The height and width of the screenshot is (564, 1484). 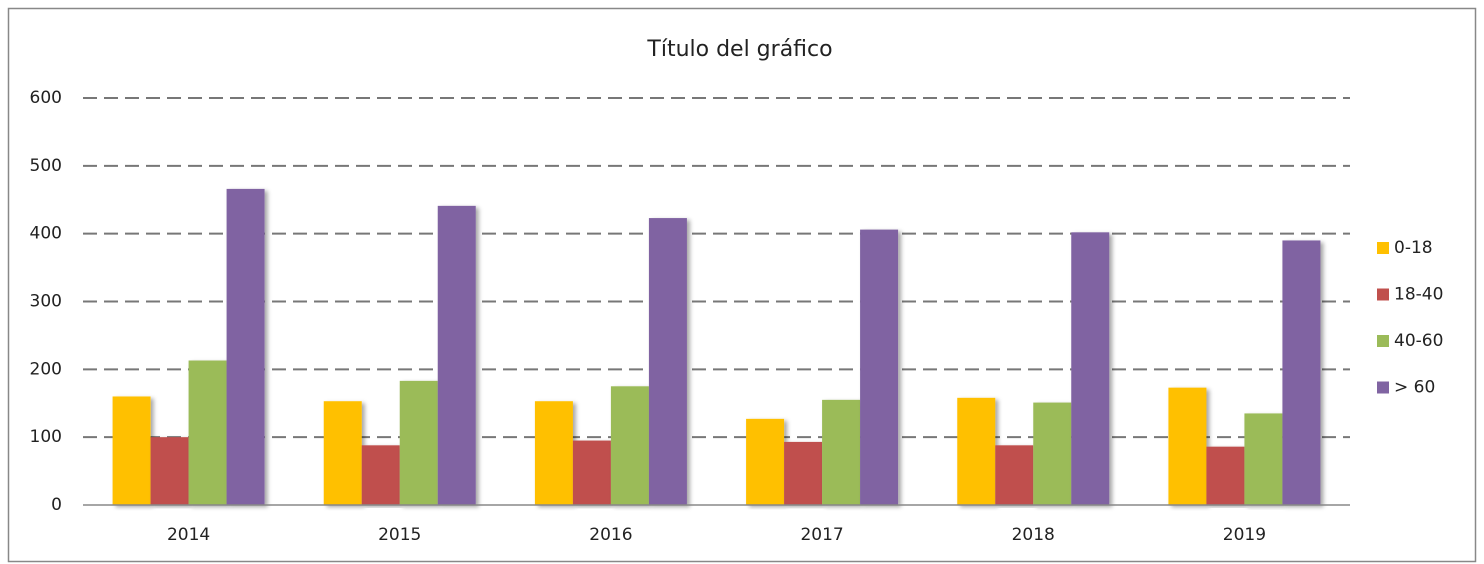 What do you see at coordinates (46, 166) in the screenshot?
I see `y-tick-label: 500` at bounding box center [46, 166].